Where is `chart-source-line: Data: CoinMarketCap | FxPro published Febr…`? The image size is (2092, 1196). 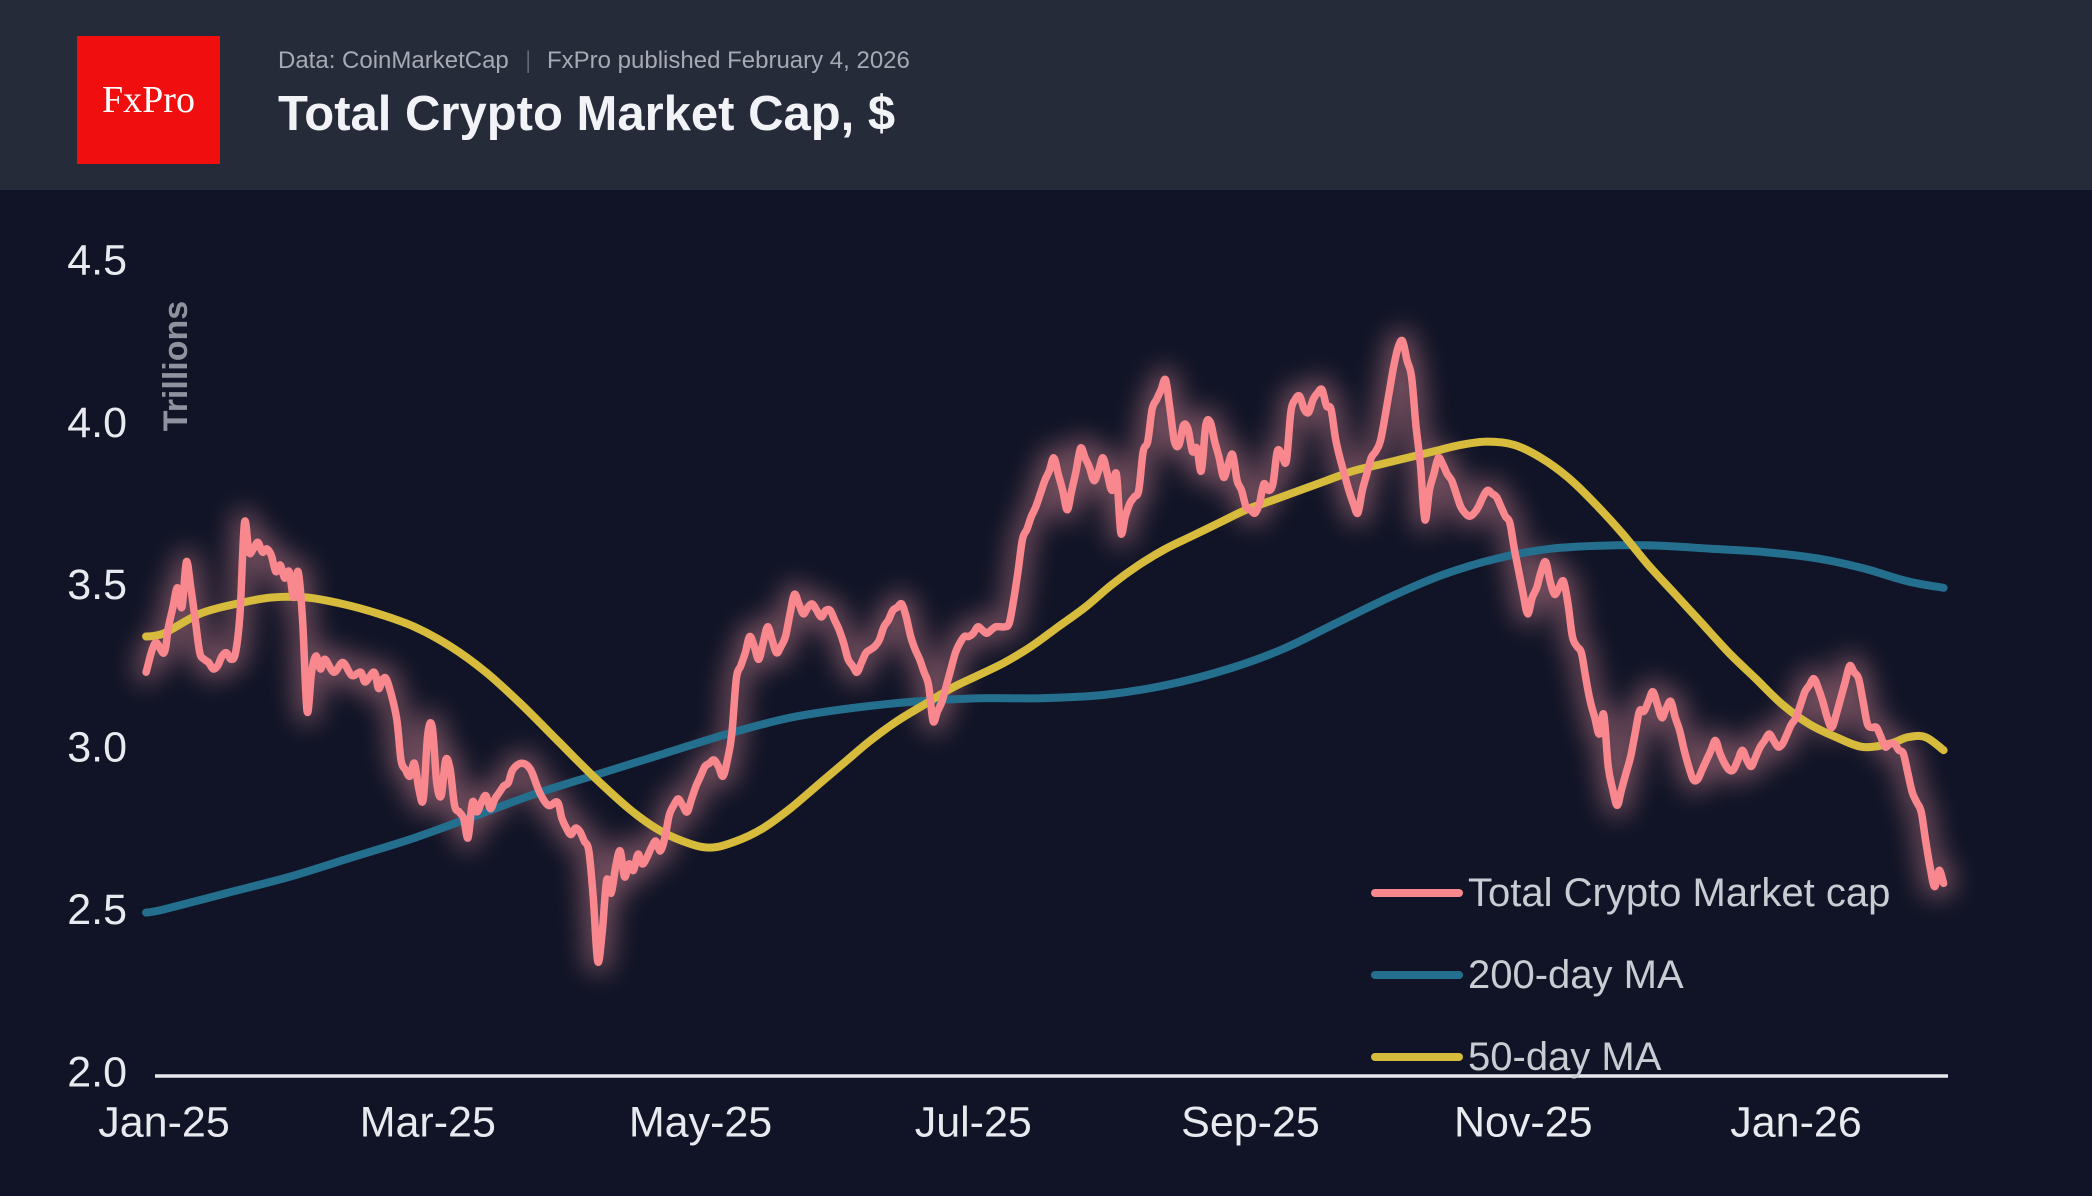 chart-source-line: Data: CoinMarketCap | FxPro published Febr… is located at coordinates (594, 61).